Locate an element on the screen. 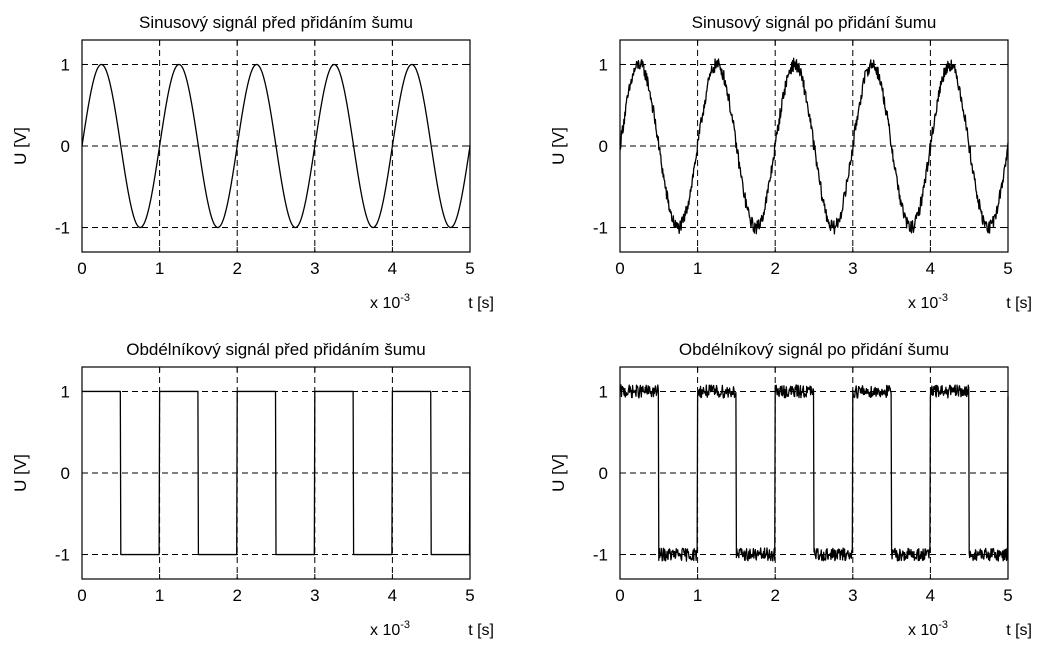 This screenshot has width=1060, height=651. chart-title: Sinusový signál před přidáním šumu is located at coordinates (276, 22).